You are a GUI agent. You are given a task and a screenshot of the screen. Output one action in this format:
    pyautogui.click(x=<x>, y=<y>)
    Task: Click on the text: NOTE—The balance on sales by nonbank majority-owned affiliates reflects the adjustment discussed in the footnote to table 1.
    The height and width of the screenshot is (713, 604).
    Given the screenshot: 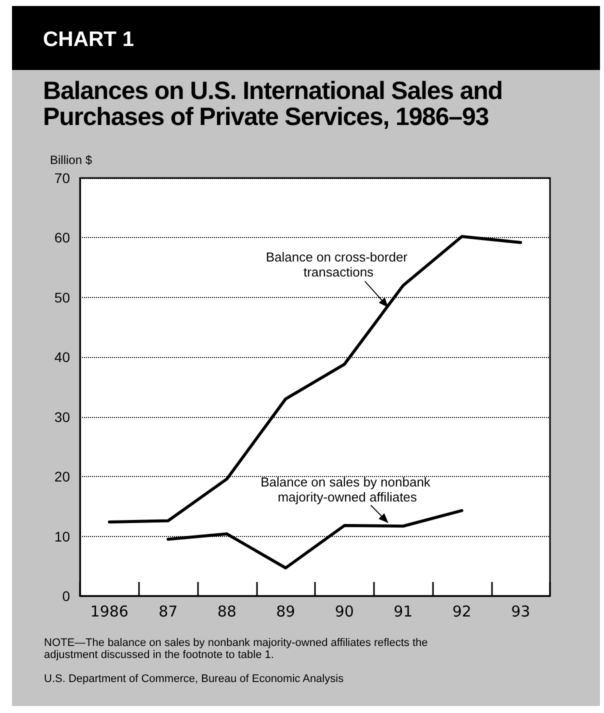 What is the action you would take?
    pyautogui.click(x=236, y=649)
    